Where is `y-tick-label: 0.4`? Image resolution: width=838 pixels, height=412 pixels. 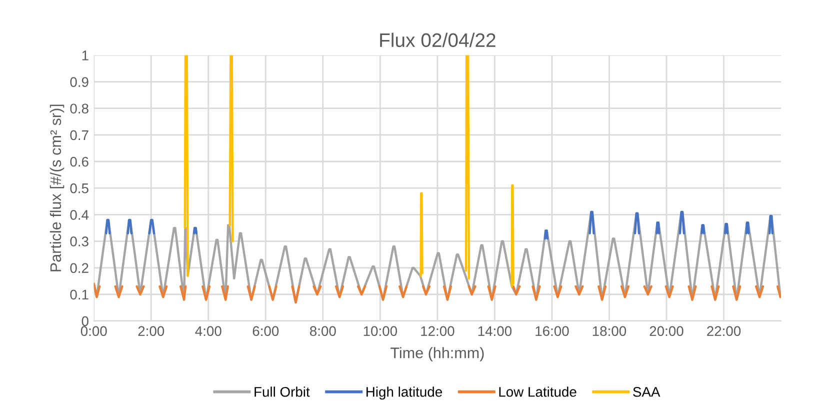 y-tick-label: 0.4 is located at coordinates (79, 215).